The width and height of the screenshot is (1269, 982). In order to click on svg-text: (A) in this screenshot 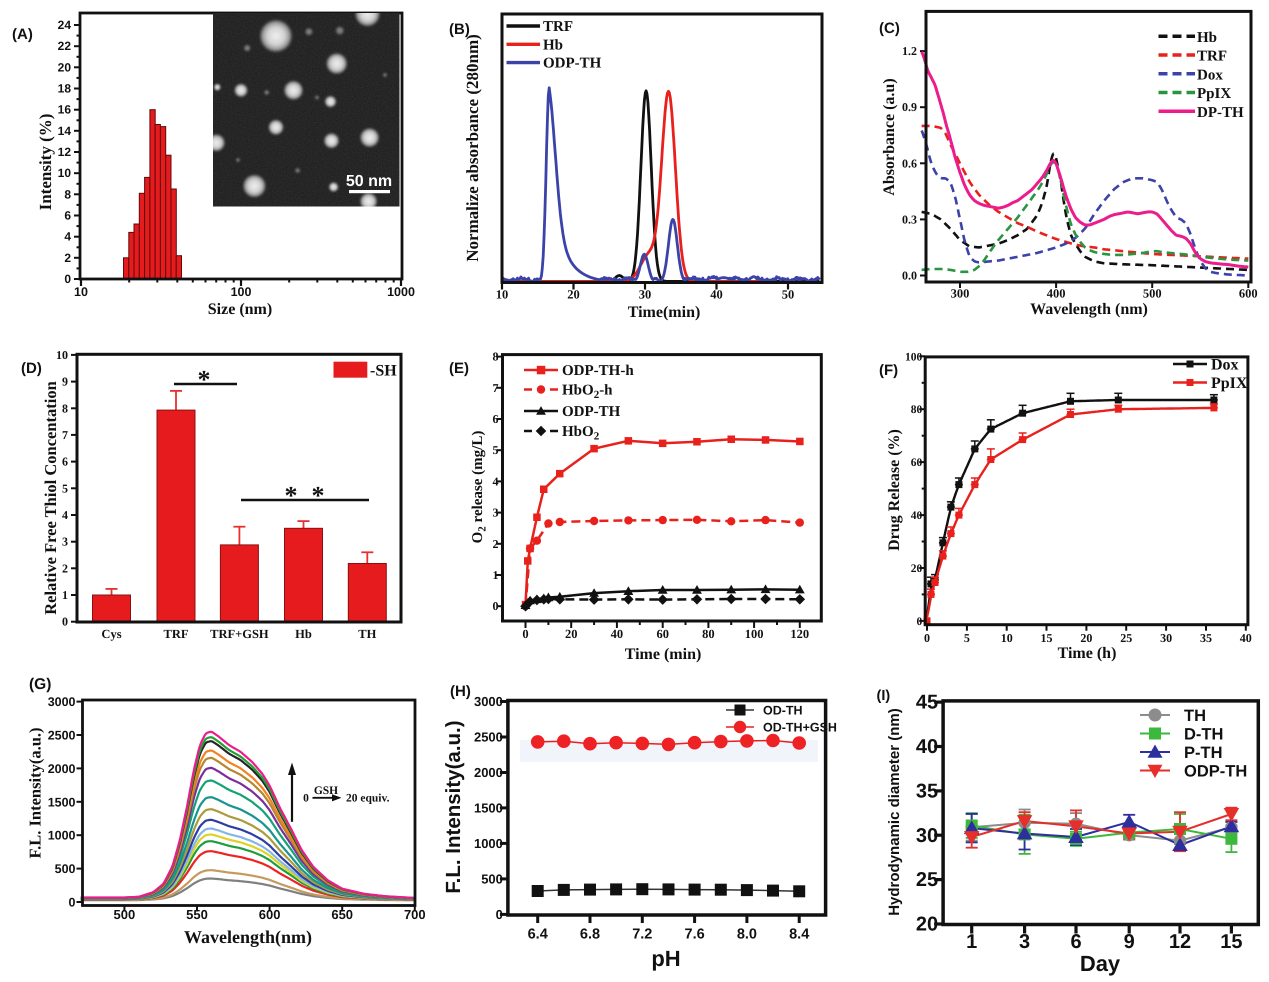, I will do `click(22, 34)`.